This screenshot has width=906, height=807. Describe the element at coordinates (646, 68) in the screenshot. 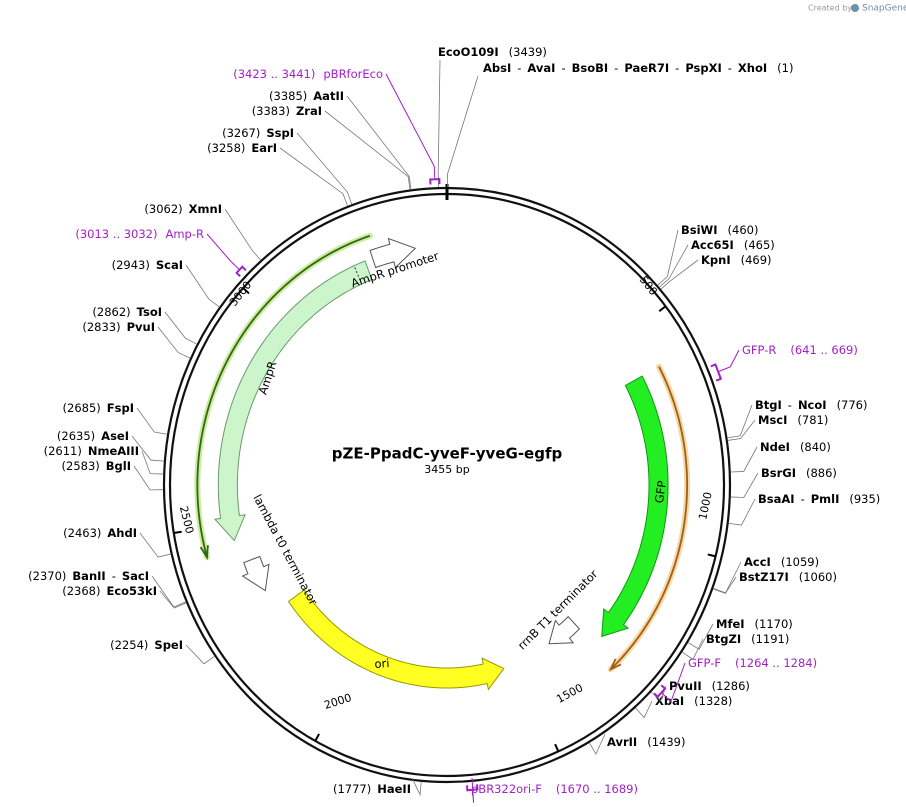

I see `enzyme-name: PaeR7I` at that location.